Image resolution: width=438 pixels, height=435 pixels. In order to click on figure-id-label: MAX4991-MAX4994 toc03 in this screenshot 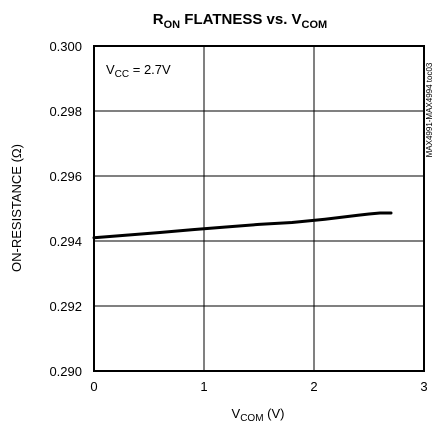, I will do `click(429, 109)`.